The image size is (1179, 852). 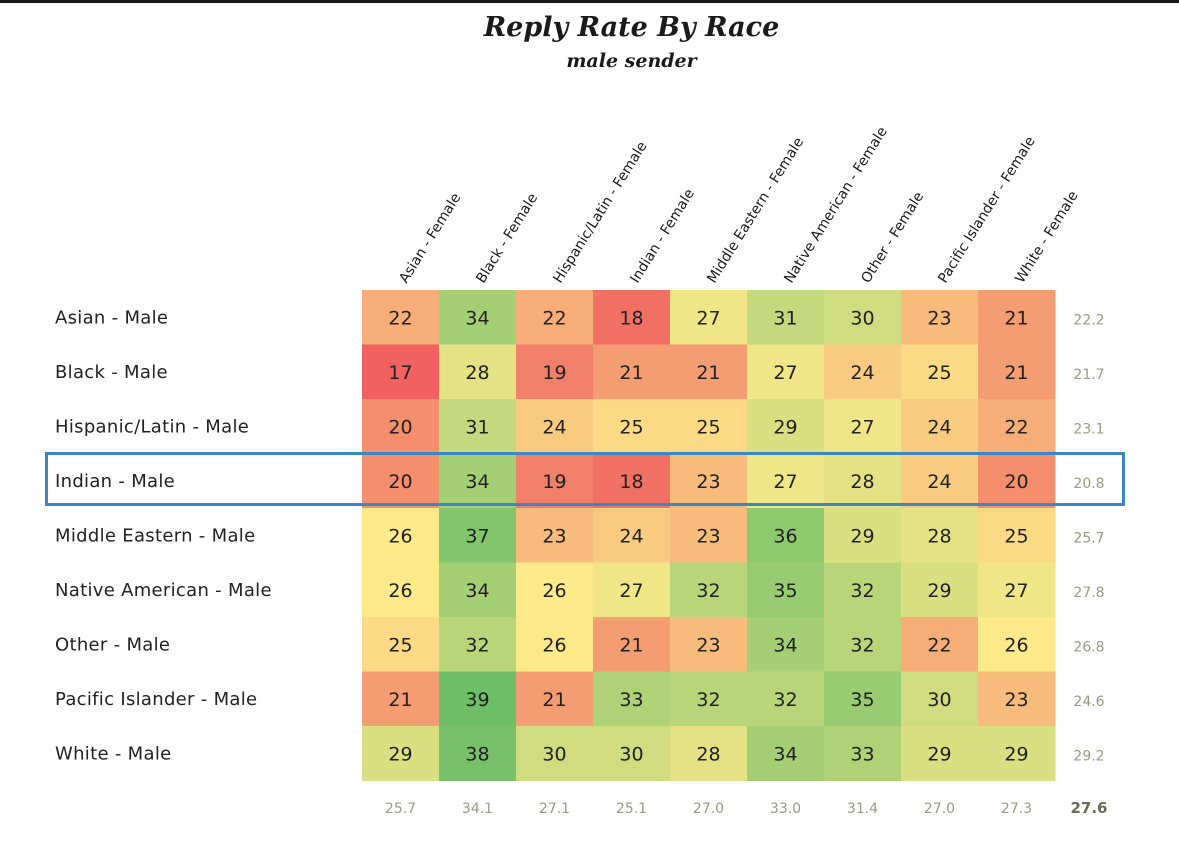 What do you see at coordinates (1088, 375) in the screenshot?
I see `row-average: 21.7` at bounding box center [1088, 375].